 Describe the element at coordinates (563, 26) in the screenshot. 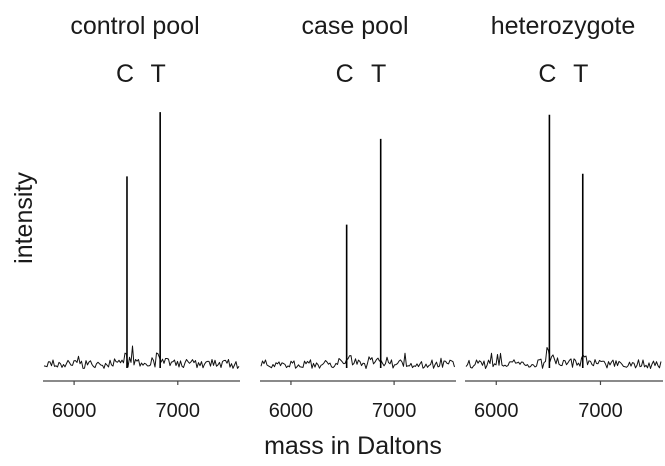

I see `panel-title: heterozygote` at that location.